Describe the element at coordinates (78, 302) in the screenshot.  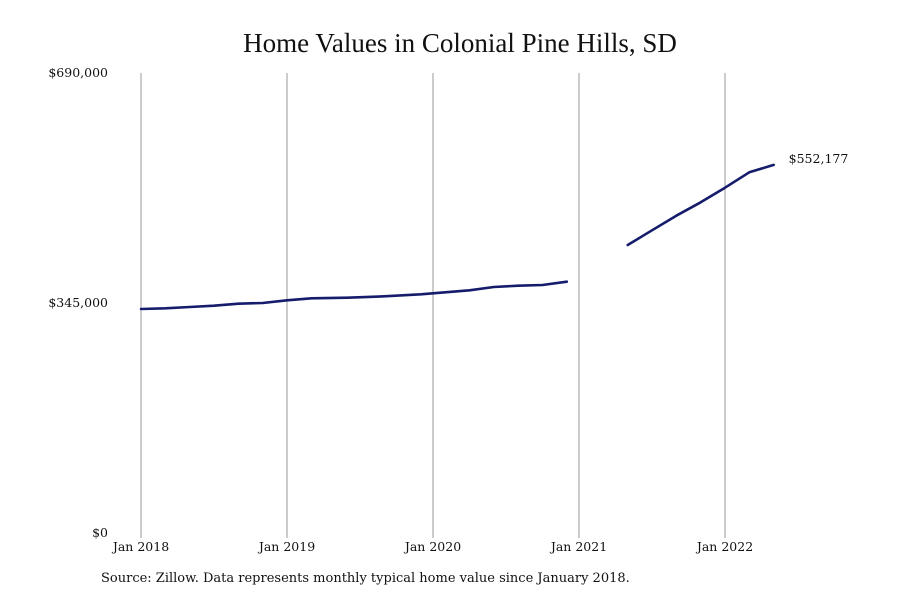
I see `y-tick-label: $345,000` at that location.